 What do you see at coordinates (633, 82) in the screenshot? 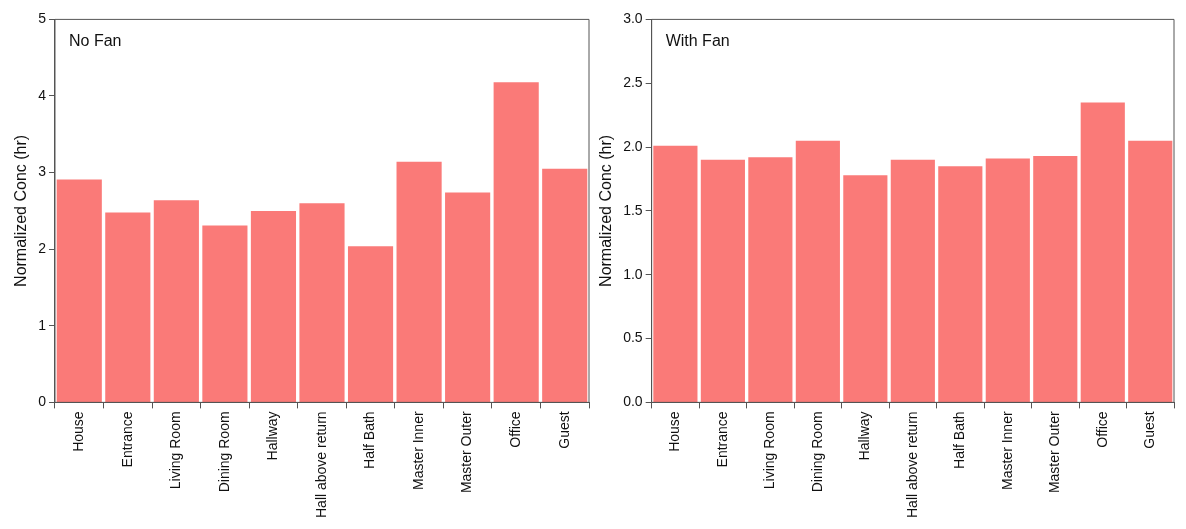
I see `y-tick-label: 2.5` at bounding box center [633, 82].